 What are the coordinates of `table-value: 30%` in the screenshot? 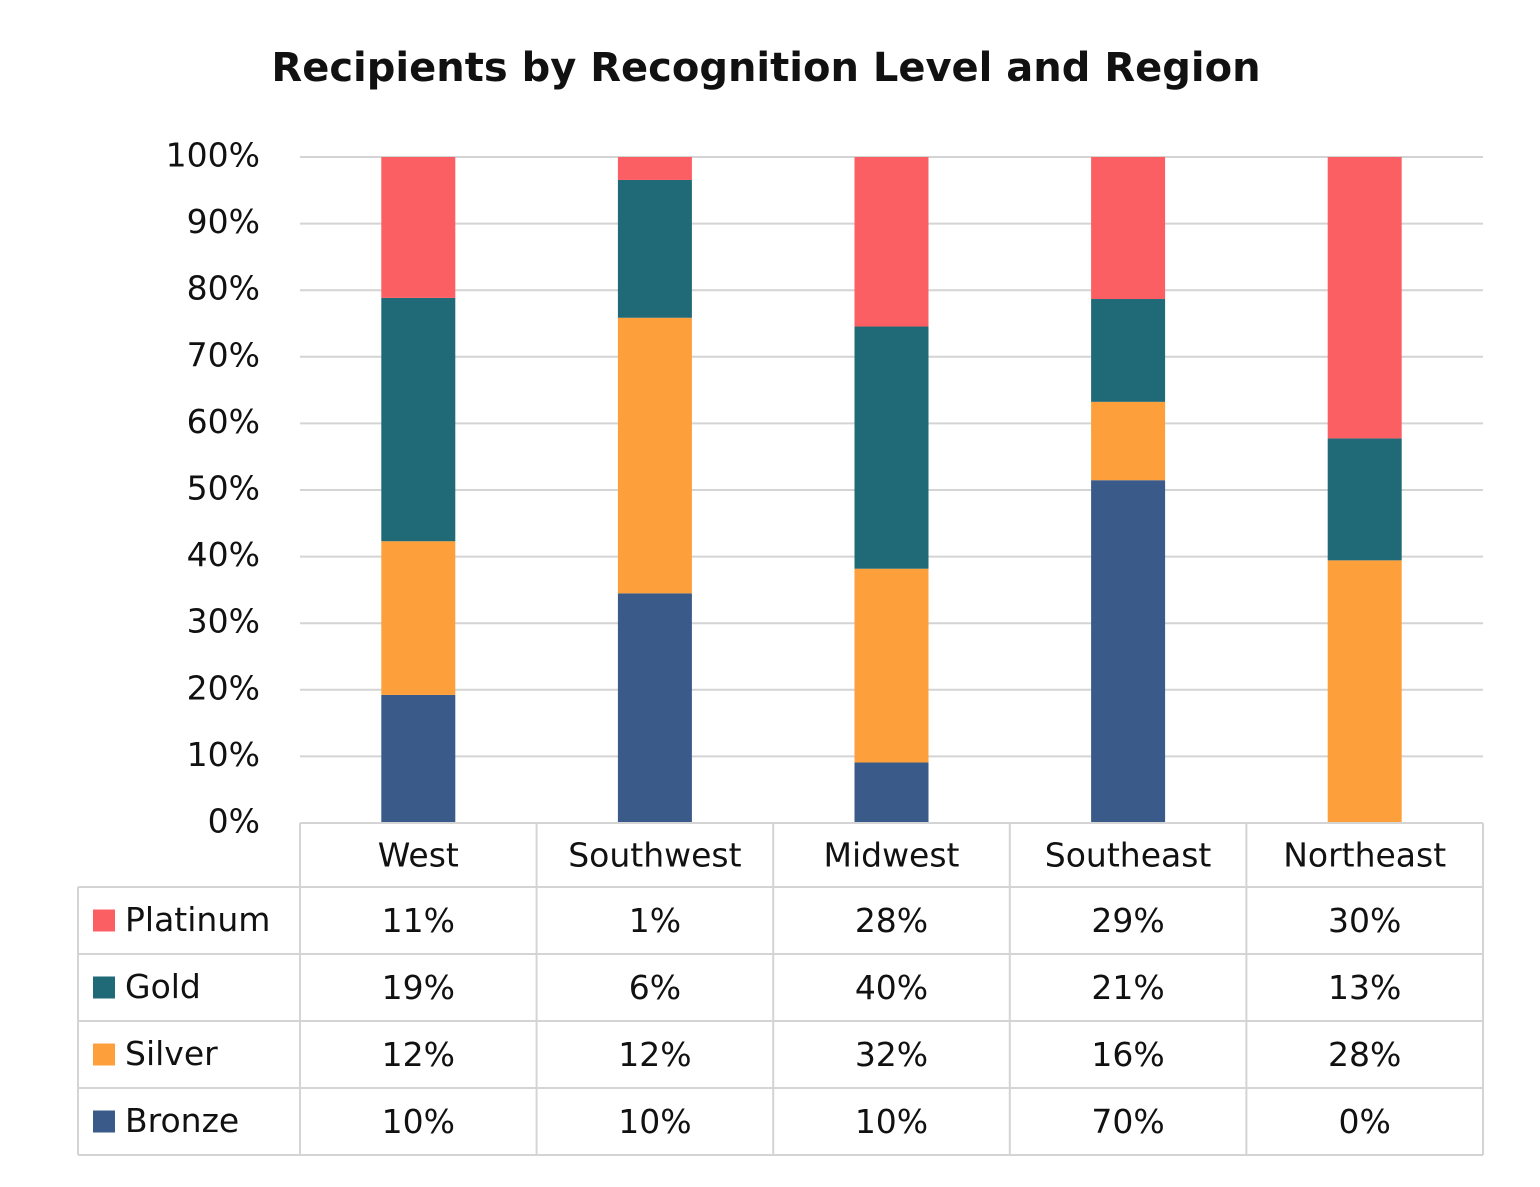 It's located at (1364, 920).